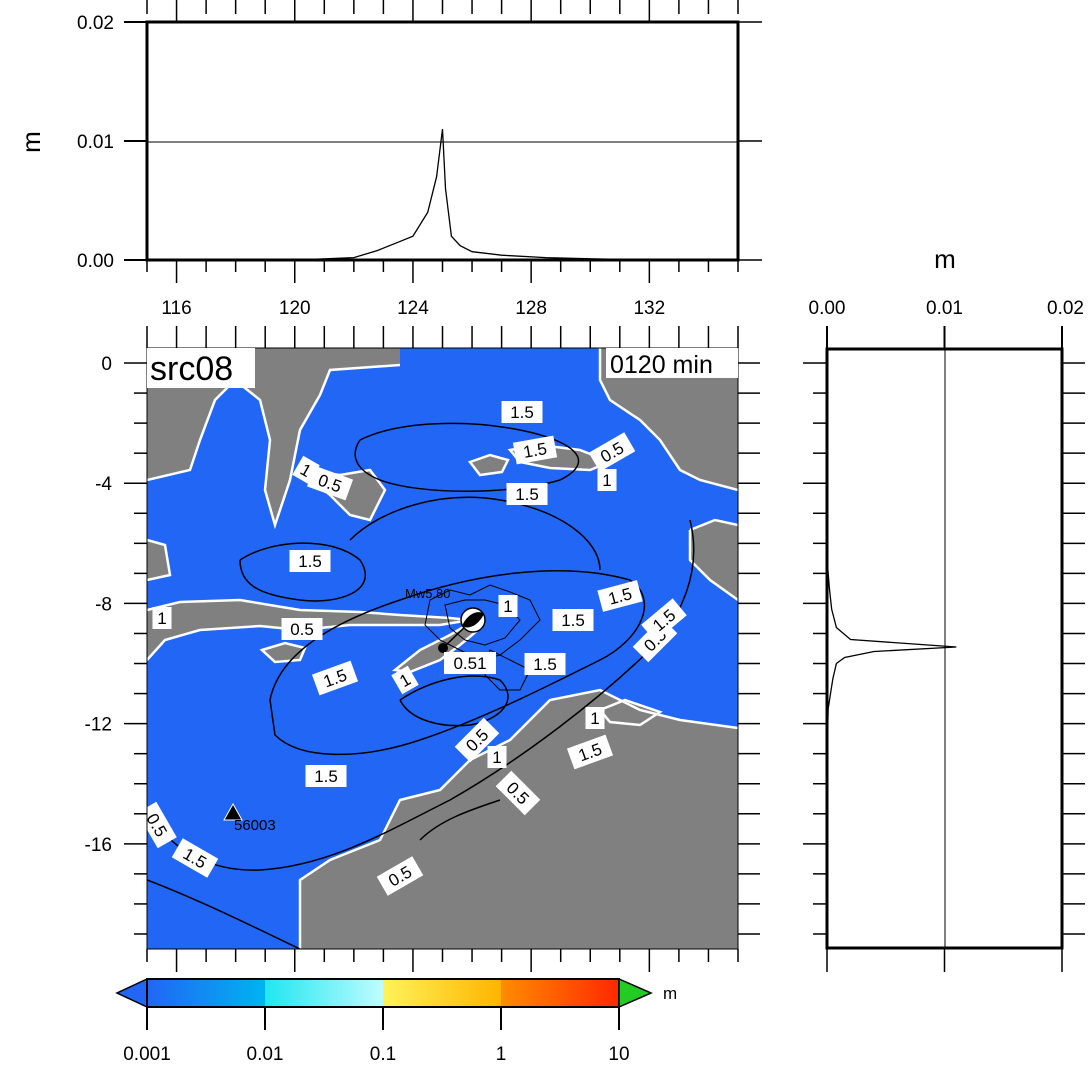  What do you see at coordinates (945, 259) in the screenshot?
I see `right-profile-xlabel: m` at bounding box center [945, 259].